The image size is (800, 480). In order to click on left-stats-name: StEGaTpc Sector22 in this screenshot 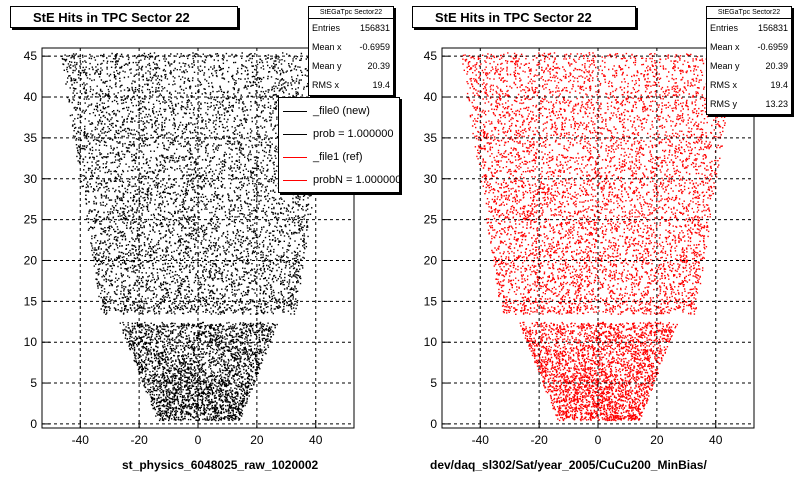, I will do `click(351, 13)`.